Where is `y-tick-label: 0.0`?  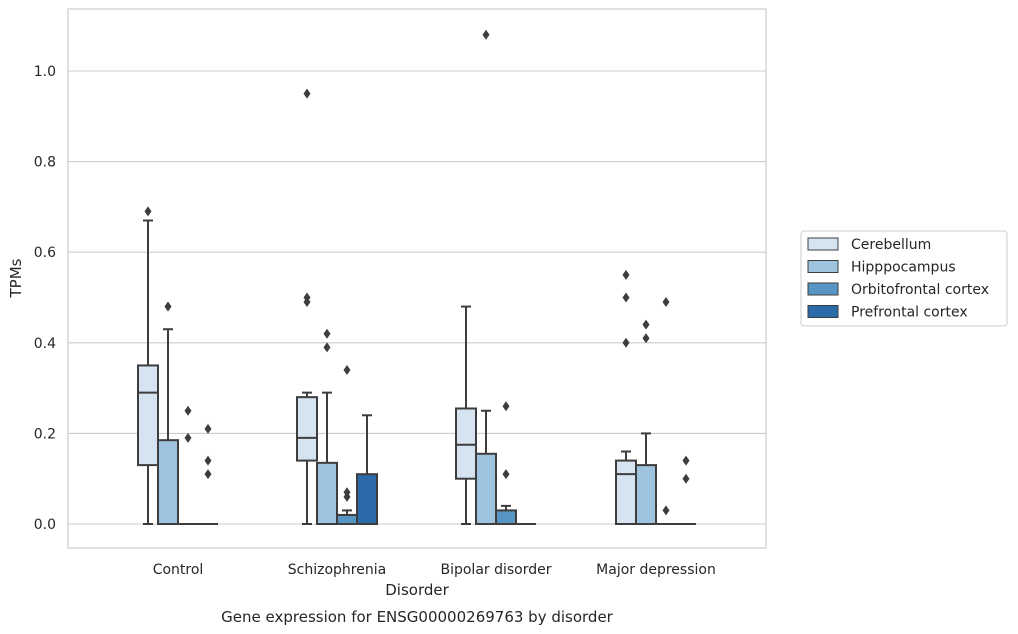
y-tick-label: 0.0 is located at coordinates (45, 525).